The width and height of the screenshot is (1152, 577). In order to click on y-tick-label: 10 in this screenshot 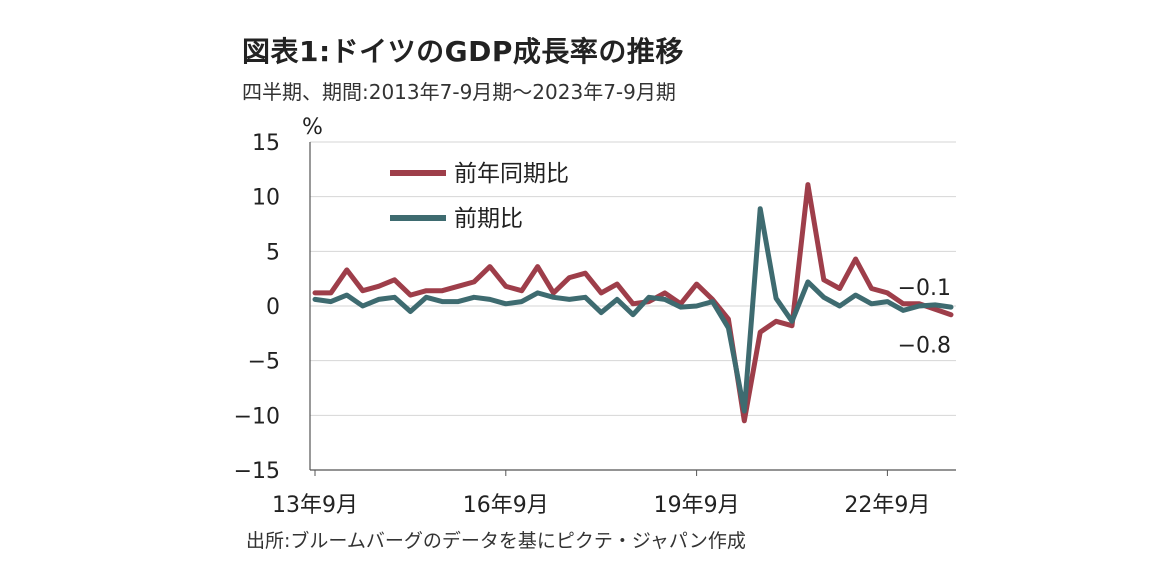, I will do `click(266, 198)`.